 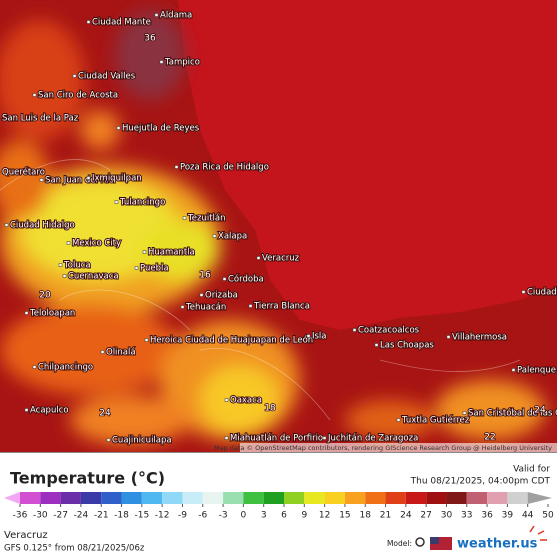 What do you see at coordinates (497, 544) in the screenshot?
I see `brand: weather.us` at bounding box center [497, 544].